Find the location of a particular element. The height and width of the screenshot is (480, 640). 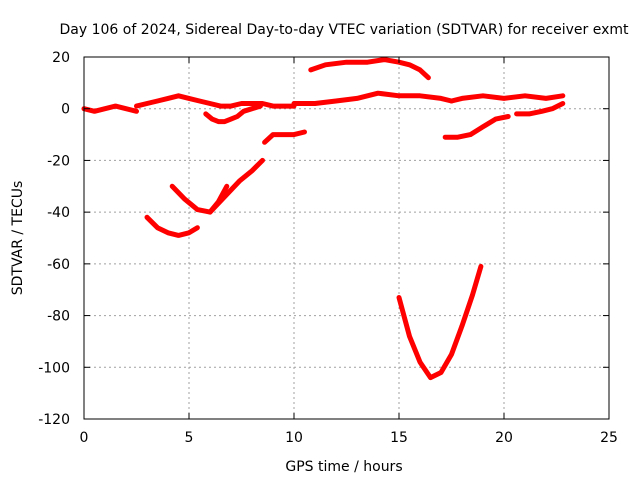

x-tick-label: 20 is located at coordinates (504, 438).